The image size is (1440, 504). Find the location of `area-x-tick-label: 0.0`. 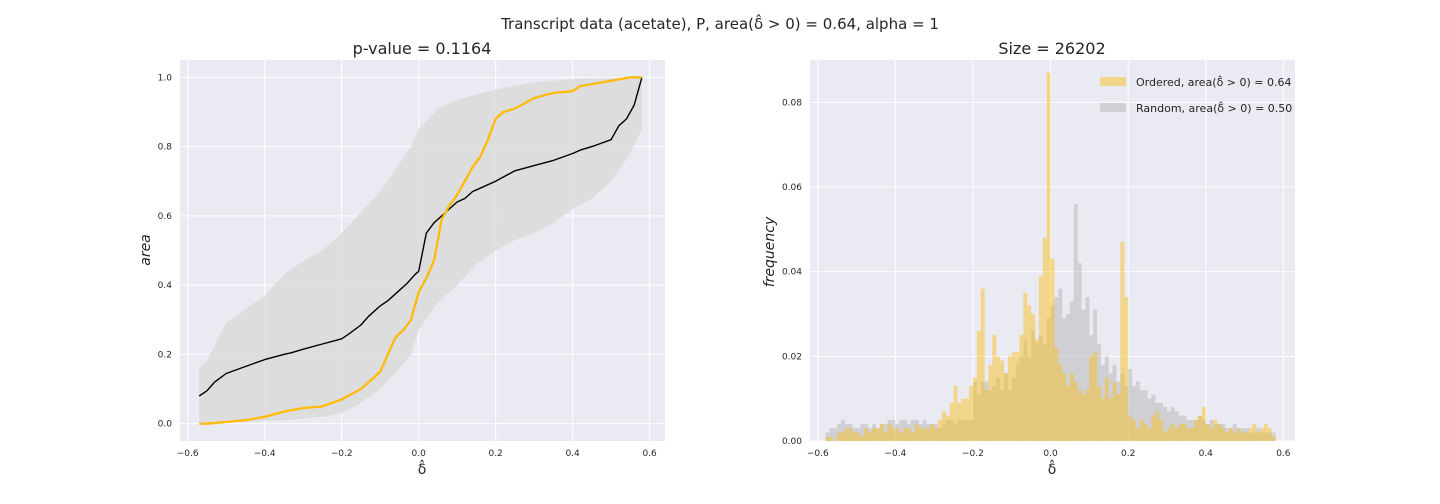

area-x-tick-label: 0.0 is located at coordinates (418, 454).